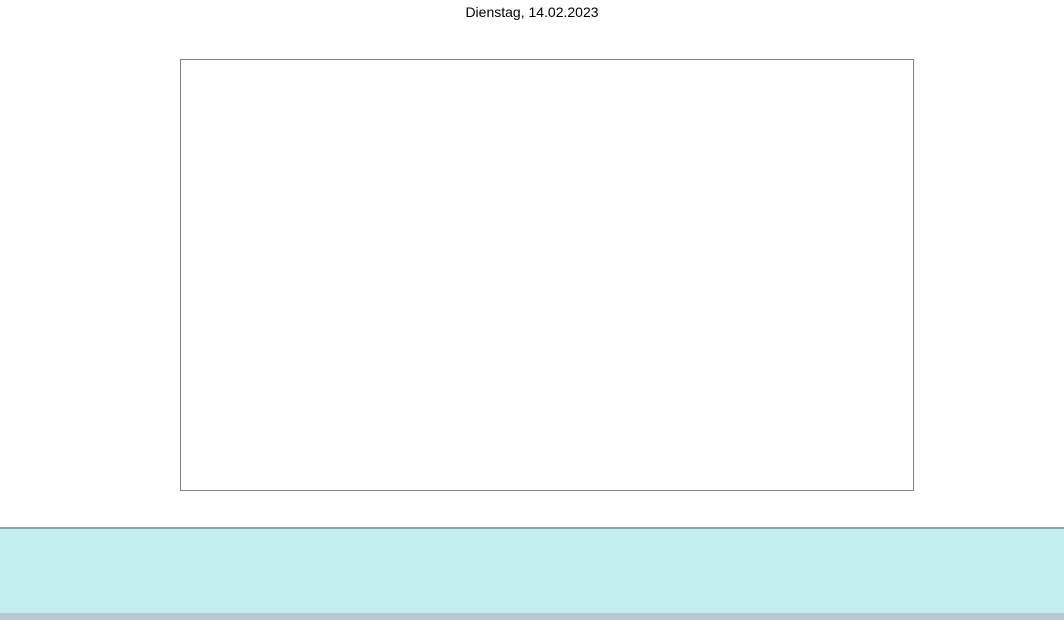 The width and height of the screenshot is (1064, 620). I want to click on bottom-strip, so click(532, 616).